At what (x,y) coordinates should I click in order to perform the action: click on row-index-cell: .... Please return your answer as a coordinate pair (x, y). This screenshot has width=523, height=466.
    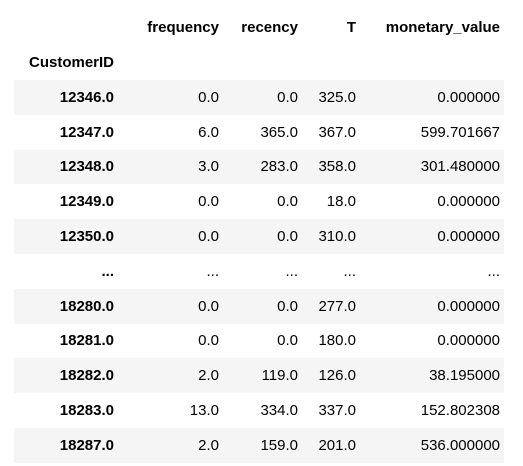
    Looking at the image, I should click on (107, 271).